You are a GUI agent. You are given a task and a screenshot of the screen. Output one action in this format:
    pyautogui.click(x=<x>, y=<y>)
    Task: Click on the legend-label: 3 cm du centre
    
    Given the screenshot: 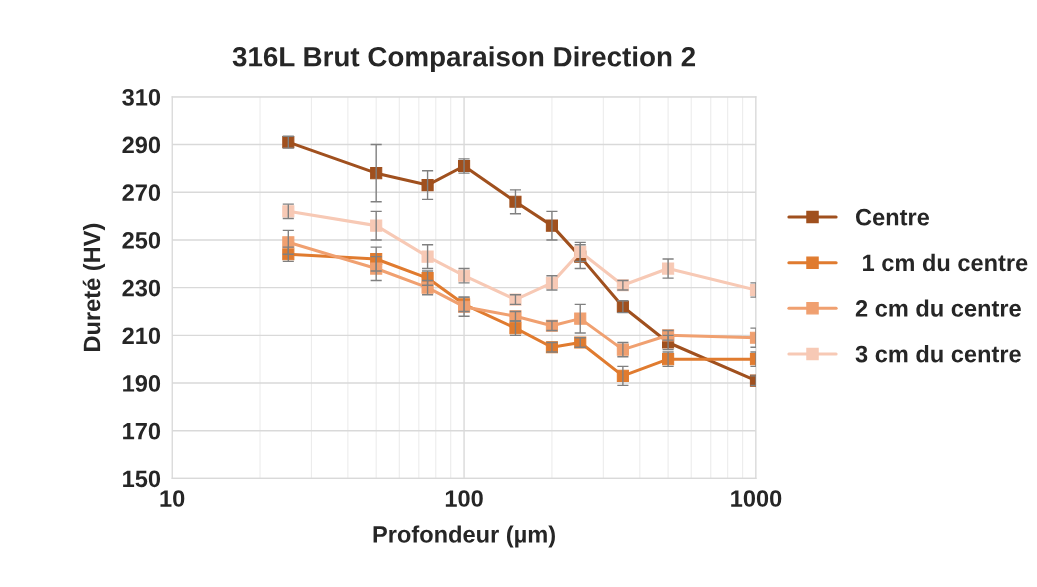 What is the action you would take?
    pyautogui.click(x=938, y=354)
    